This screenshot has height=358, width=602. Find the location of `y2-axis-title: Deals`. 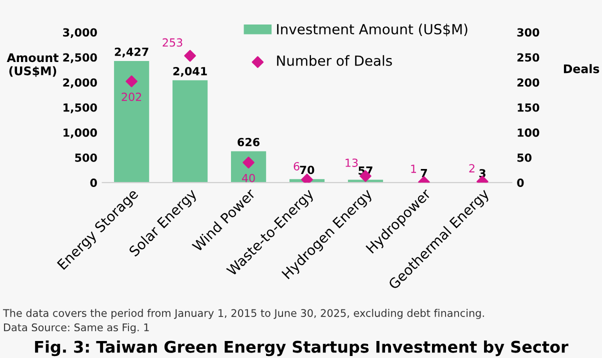

y2-axis-title: Deals is located at coordinates (582, 69).